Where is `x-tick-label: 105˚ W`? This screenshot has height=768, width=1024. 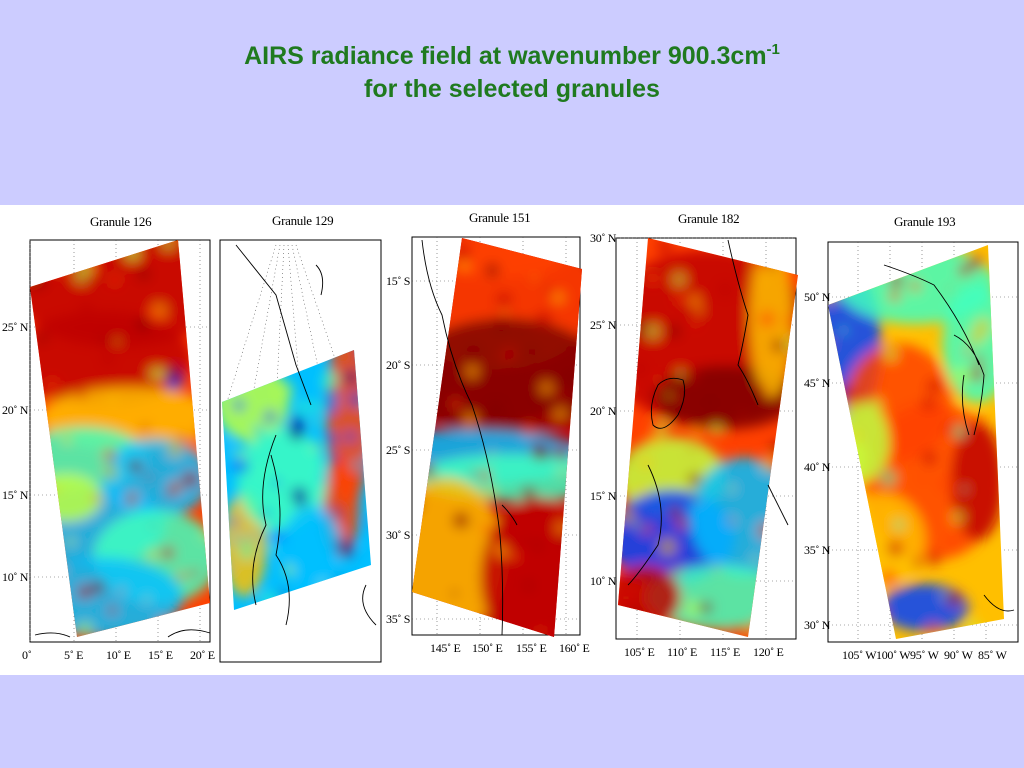 x-tick-label: 105˚ W is located at coordinates (859, 655).